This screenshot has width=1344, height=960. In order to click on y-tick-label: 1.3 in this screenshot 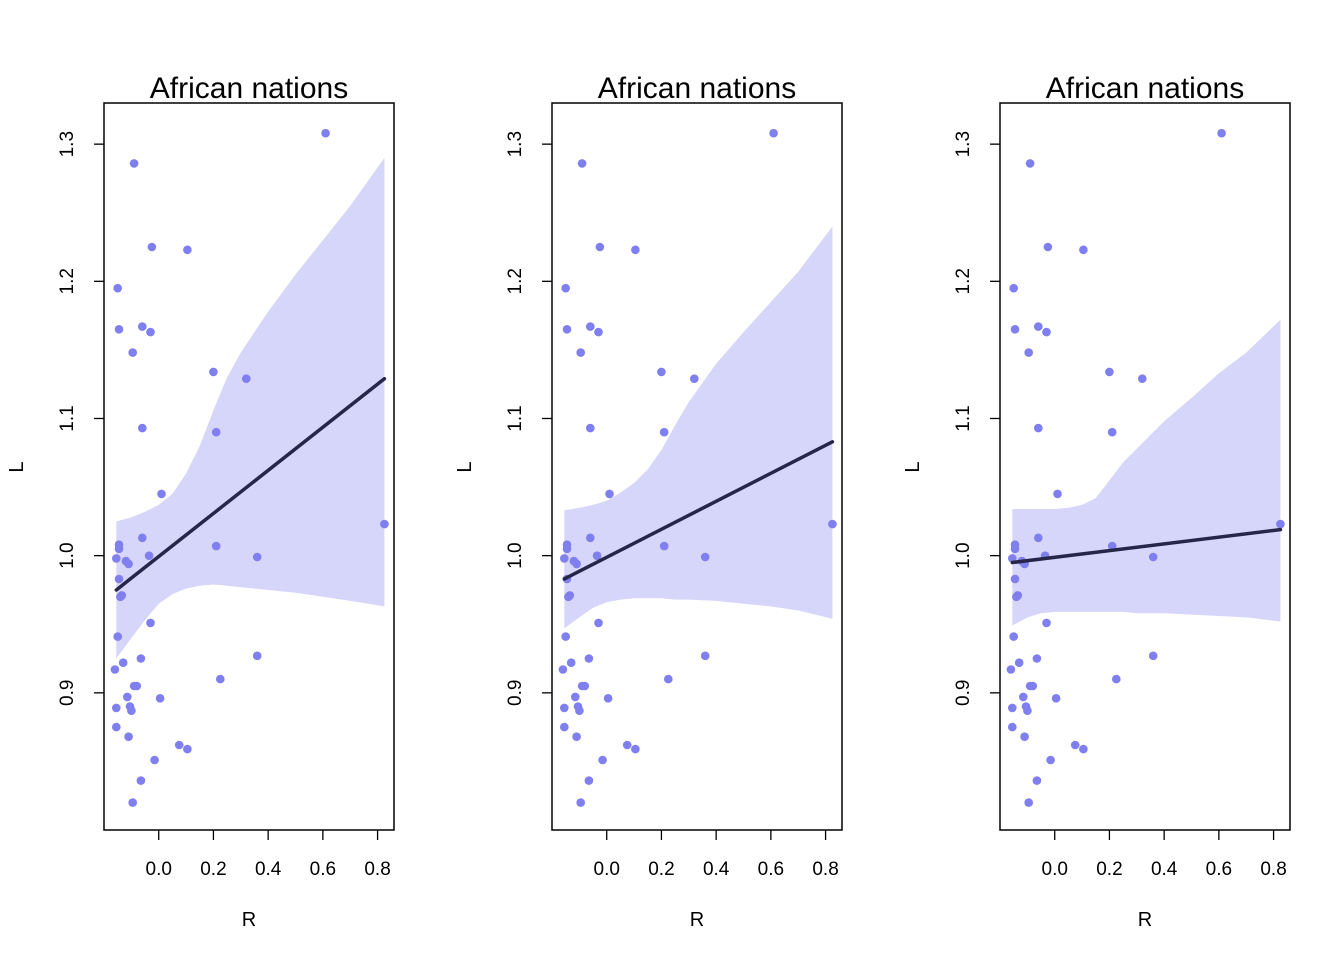, I will do `click(963, 144)`.